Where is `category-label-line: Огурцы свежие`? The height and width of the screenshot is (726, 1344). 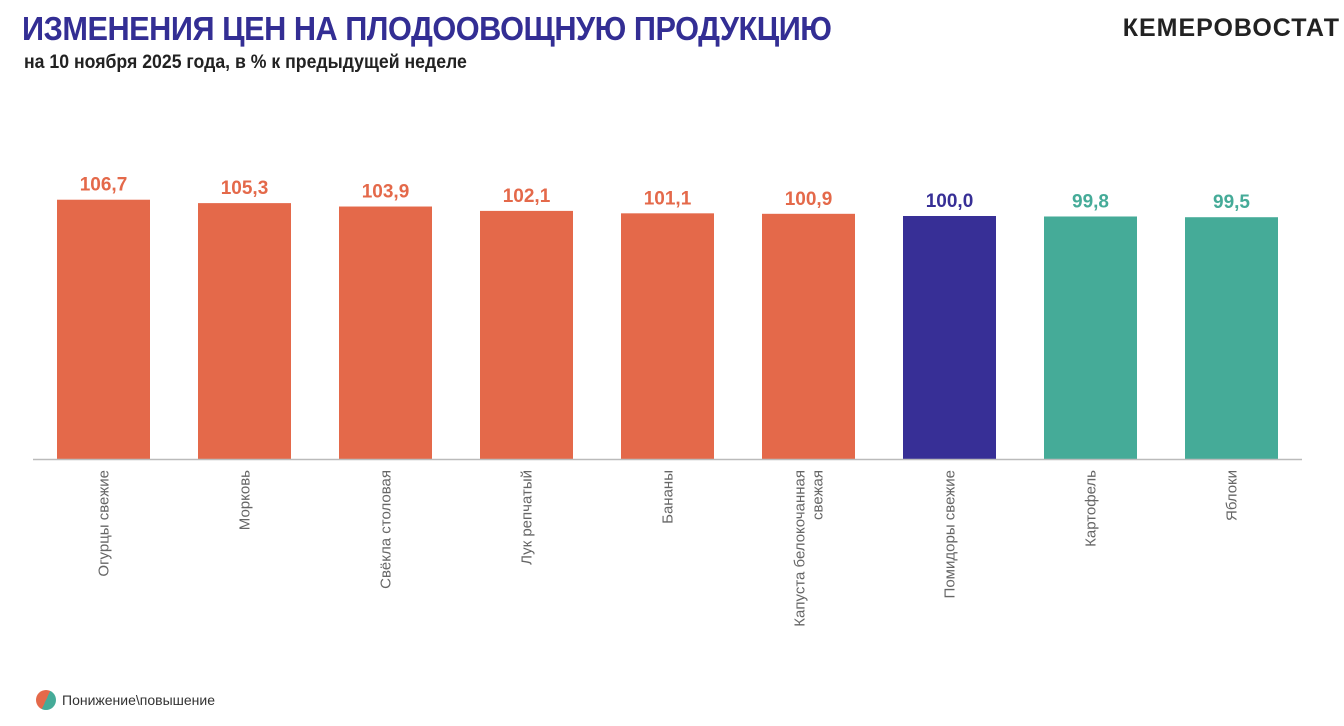
category-label-line: Огурцы свежие is located at coordinates (104, 523).